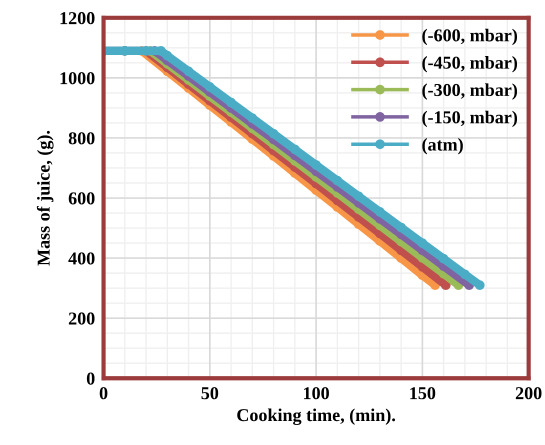 The image size is (545, 445). What do you see at coordinates (77, 78) in the screenshot?
I see `y-tick-label: 1000` at bounding box center [77, 78].